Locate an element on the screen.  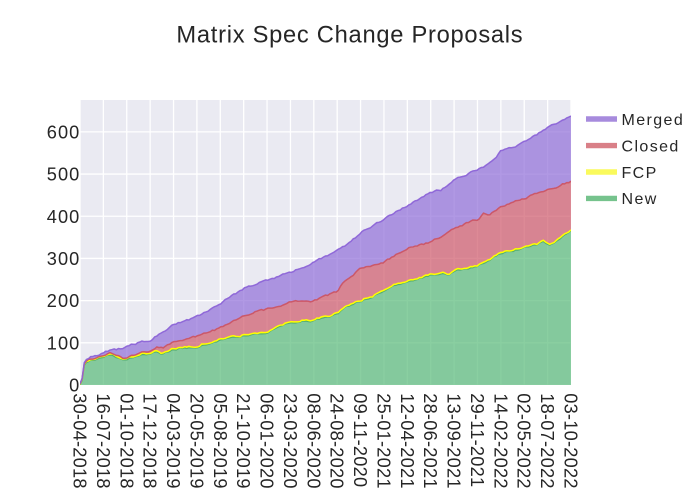
svg-text: 18-07-2022 is located at coordinates (547, 441).